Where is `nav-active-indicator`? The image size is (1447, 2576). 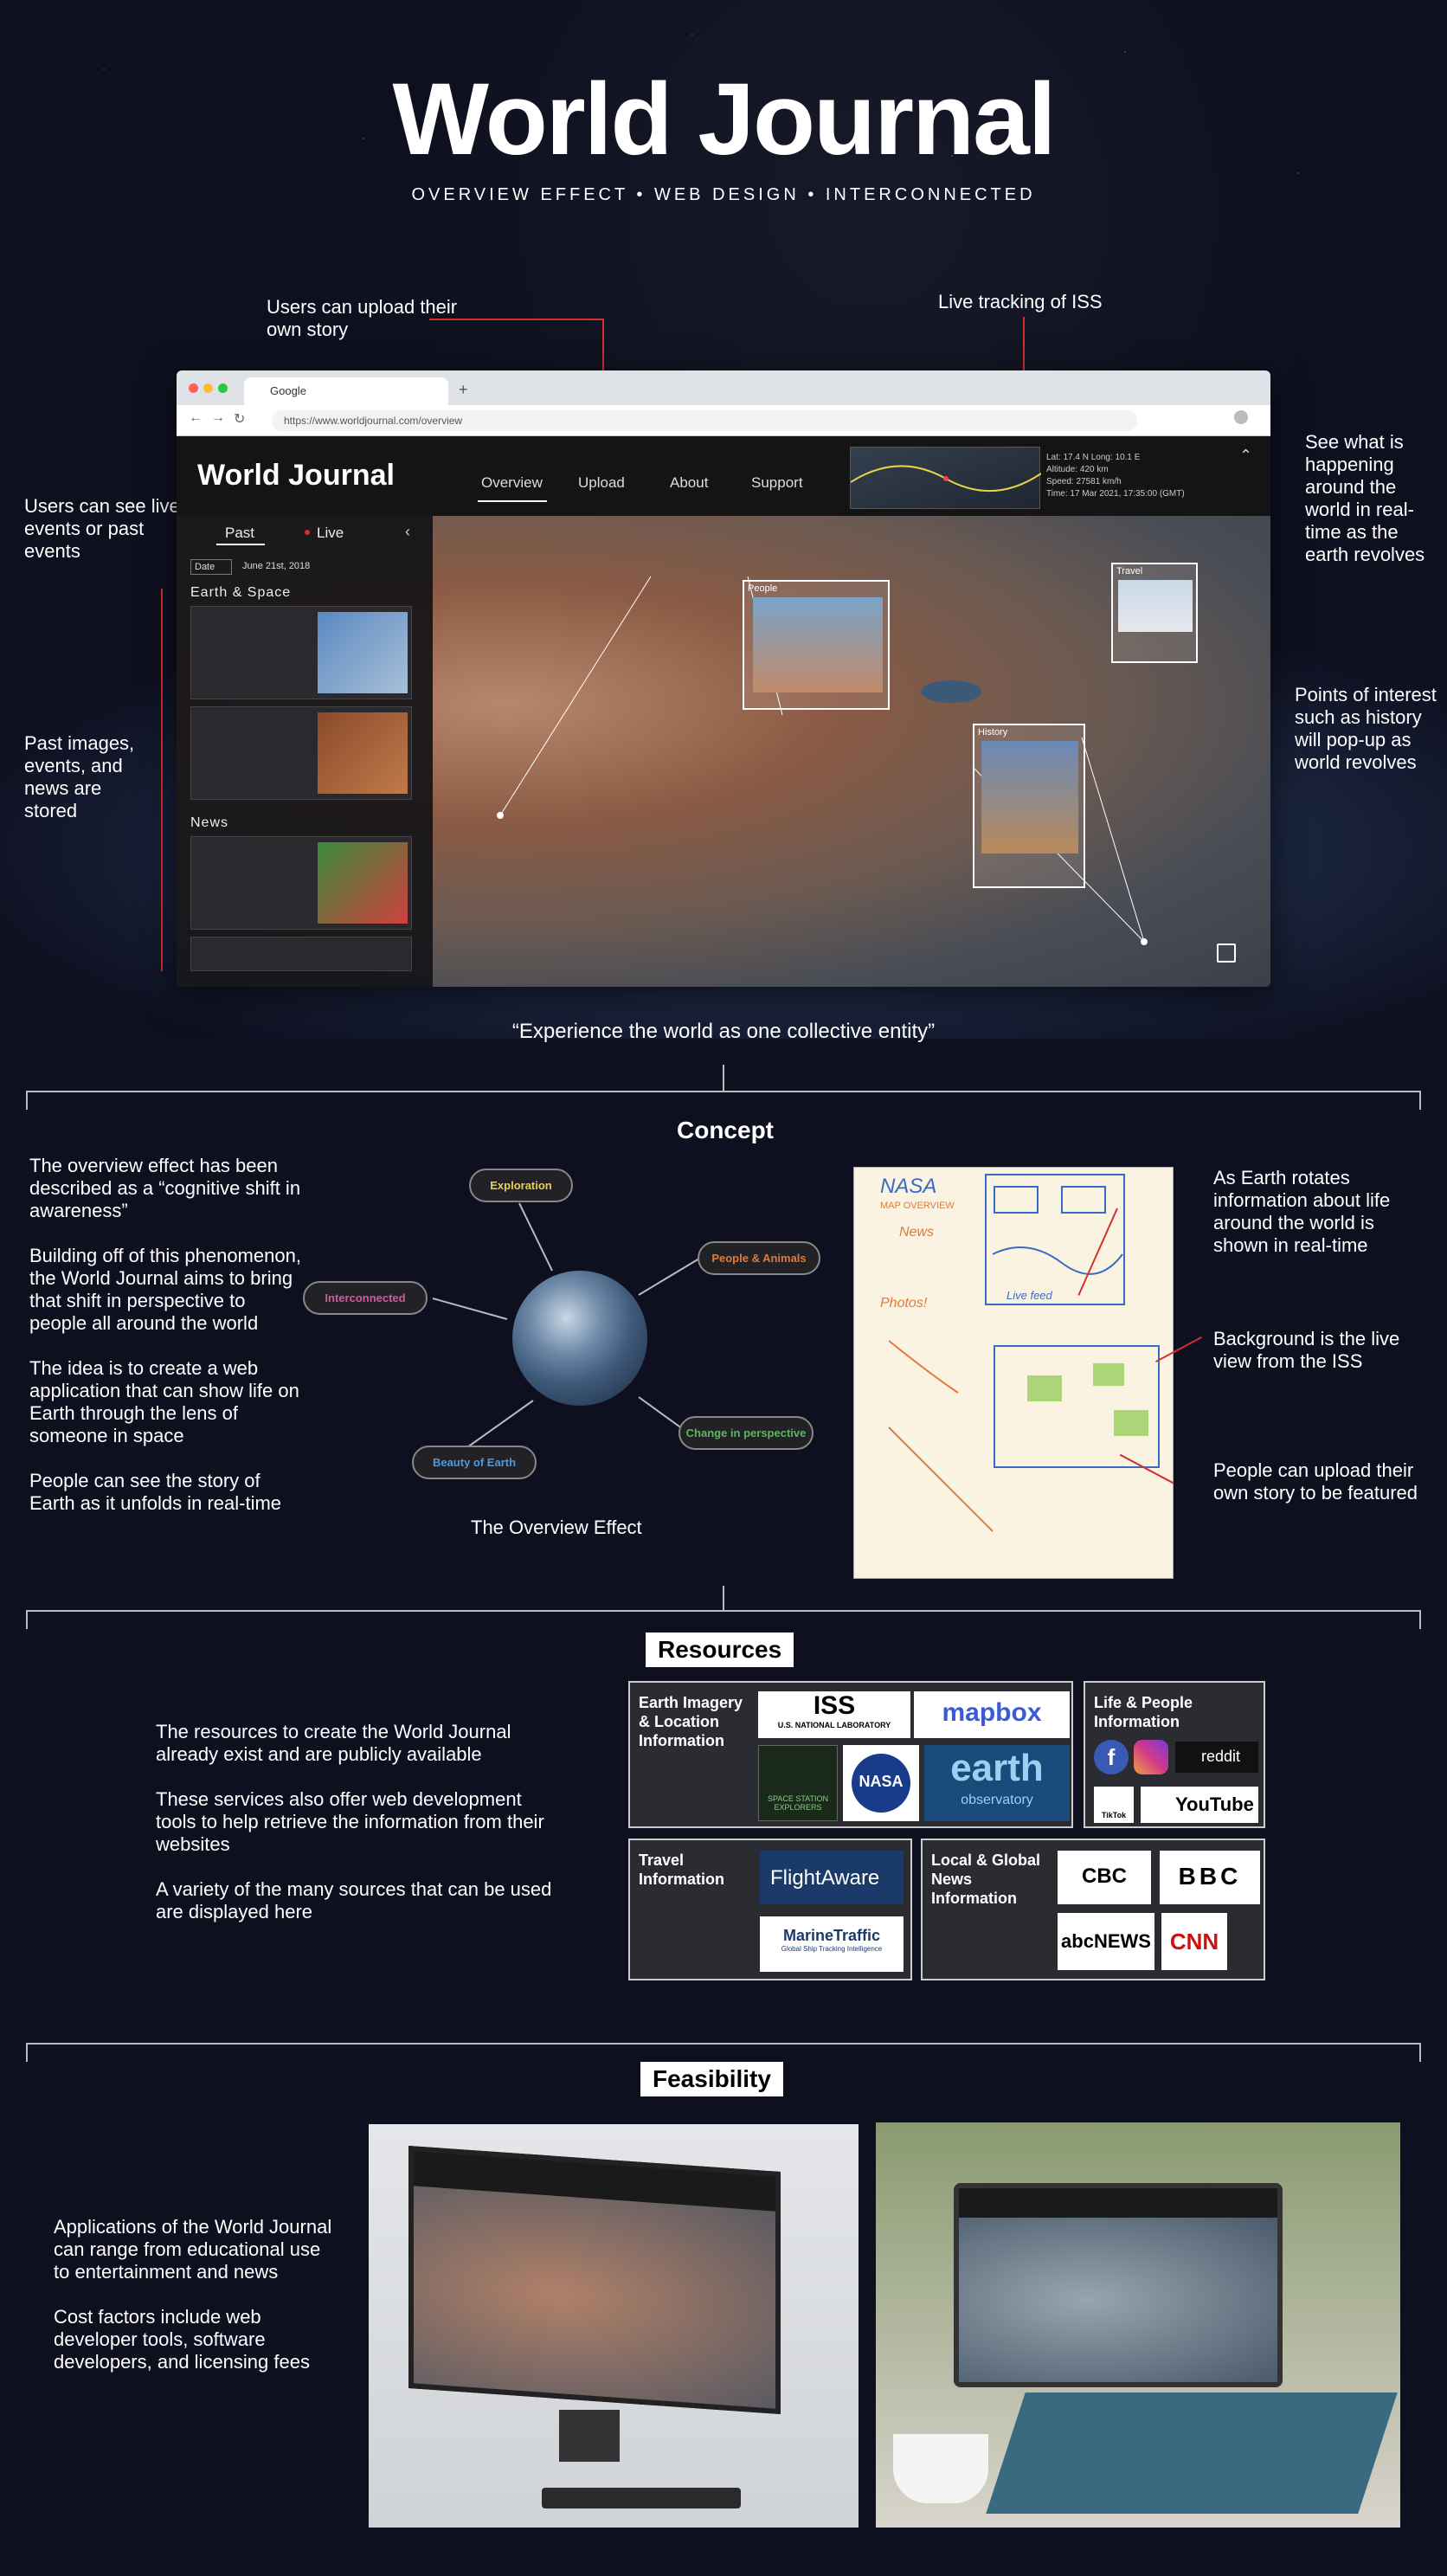
nav-active-indicator is located at coordinates (512, 501).